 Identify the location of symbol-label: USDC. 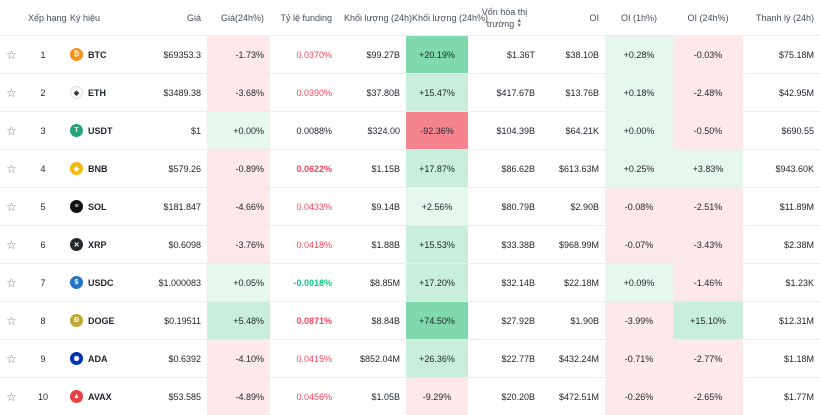
(101, 283).